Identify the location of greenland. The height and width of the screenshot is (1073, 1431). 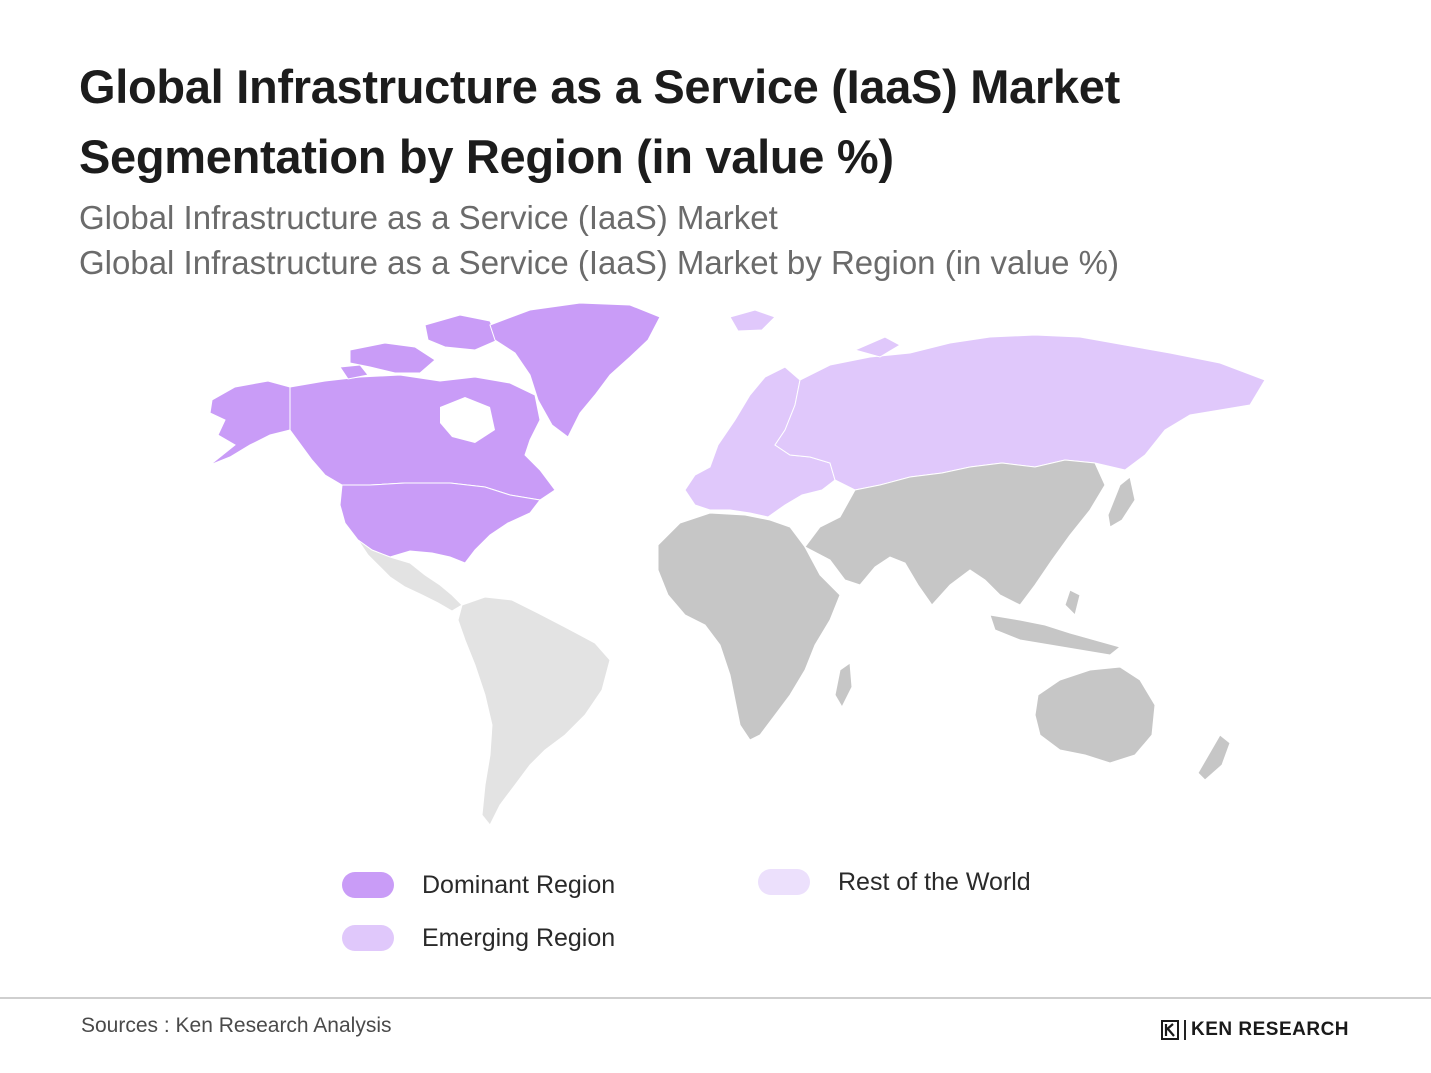
(575, 370).